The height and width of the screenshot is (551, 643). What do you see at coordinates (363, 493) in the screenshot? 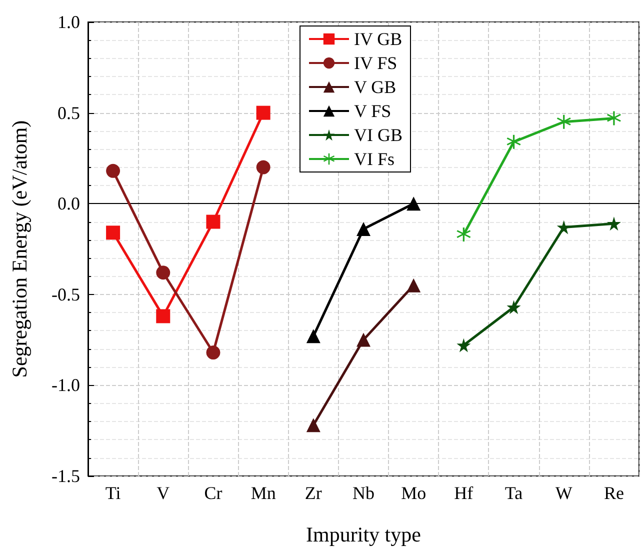
I see `x-tick-label: Nb` at bounding box center [363, 493].